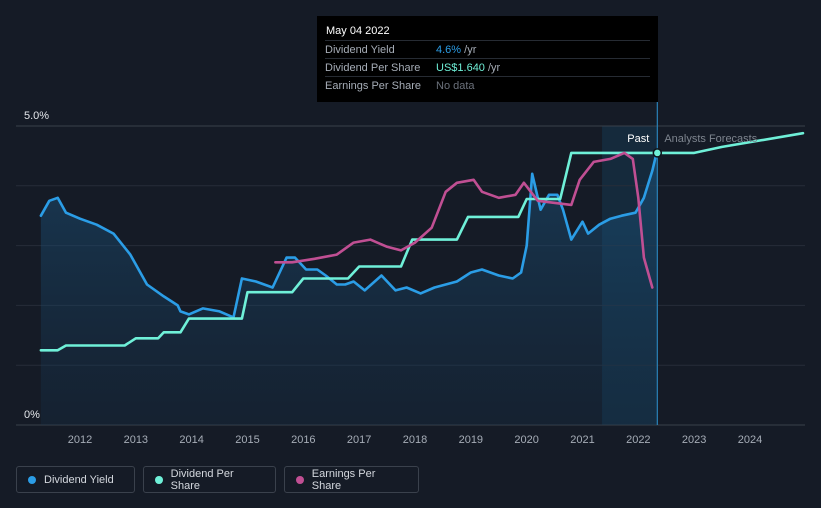 The image size is (821, 508). I want to click on tooltip-date: May 04 2022, so click(358, 31).